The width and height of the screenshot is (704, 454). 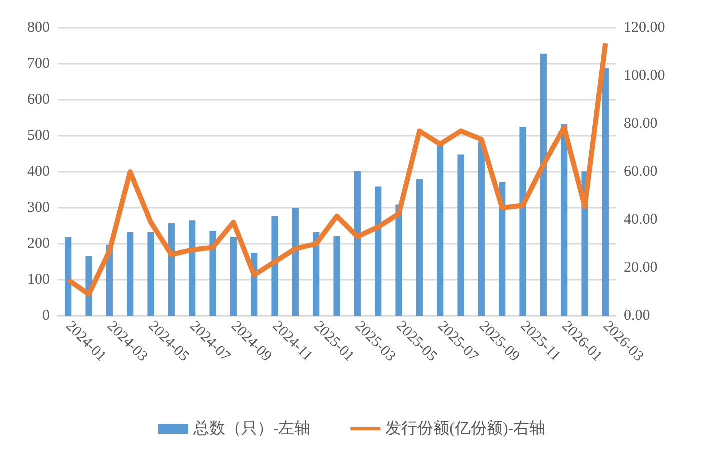 What do you see at coordinates (637, 316) in the screenshot?
I see `y2-tick-label: 0.00` at bounding box center [637, 316].